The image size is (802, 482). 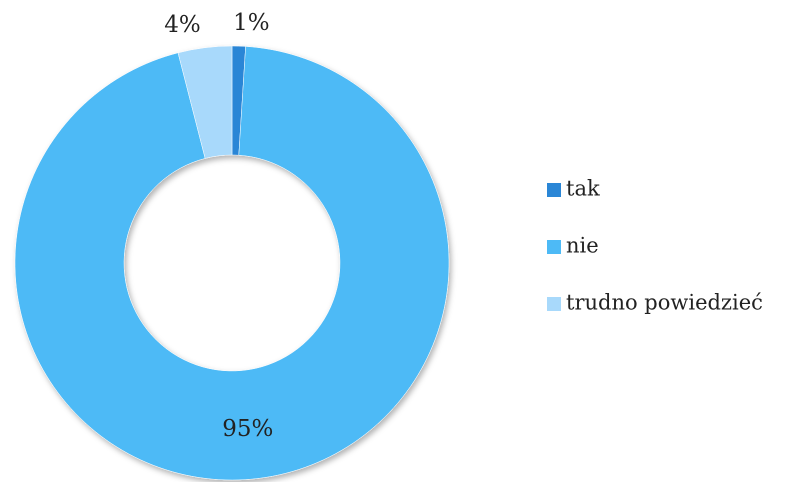 What do you see at coordinates (664, 303) in the screenshot?
I see `legend-label: trudno powiedzieć` at bounding box center [664, 303].